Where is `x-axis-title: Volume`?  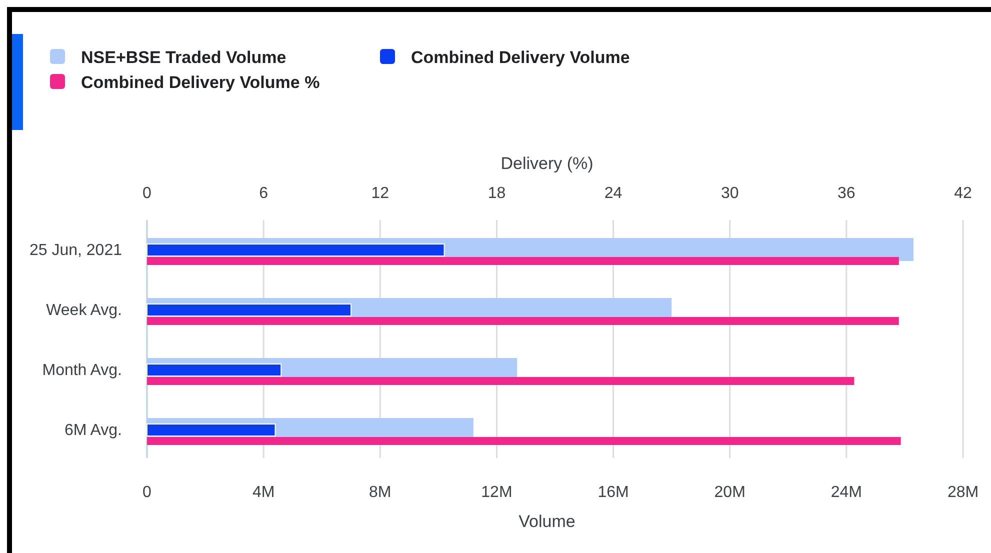 x-axis-title: Volume is located at coordinates (547, 521).